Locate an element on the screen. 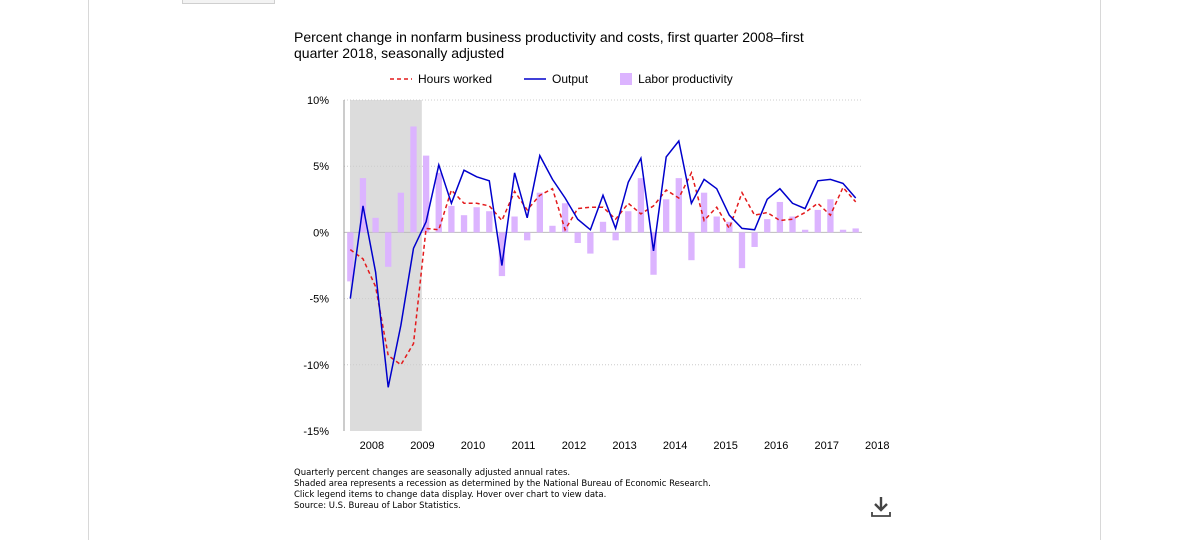 The height and width of the screenshot is (540, 1192). legend-swatch-hours-worked is located at coordinates (401, 79).